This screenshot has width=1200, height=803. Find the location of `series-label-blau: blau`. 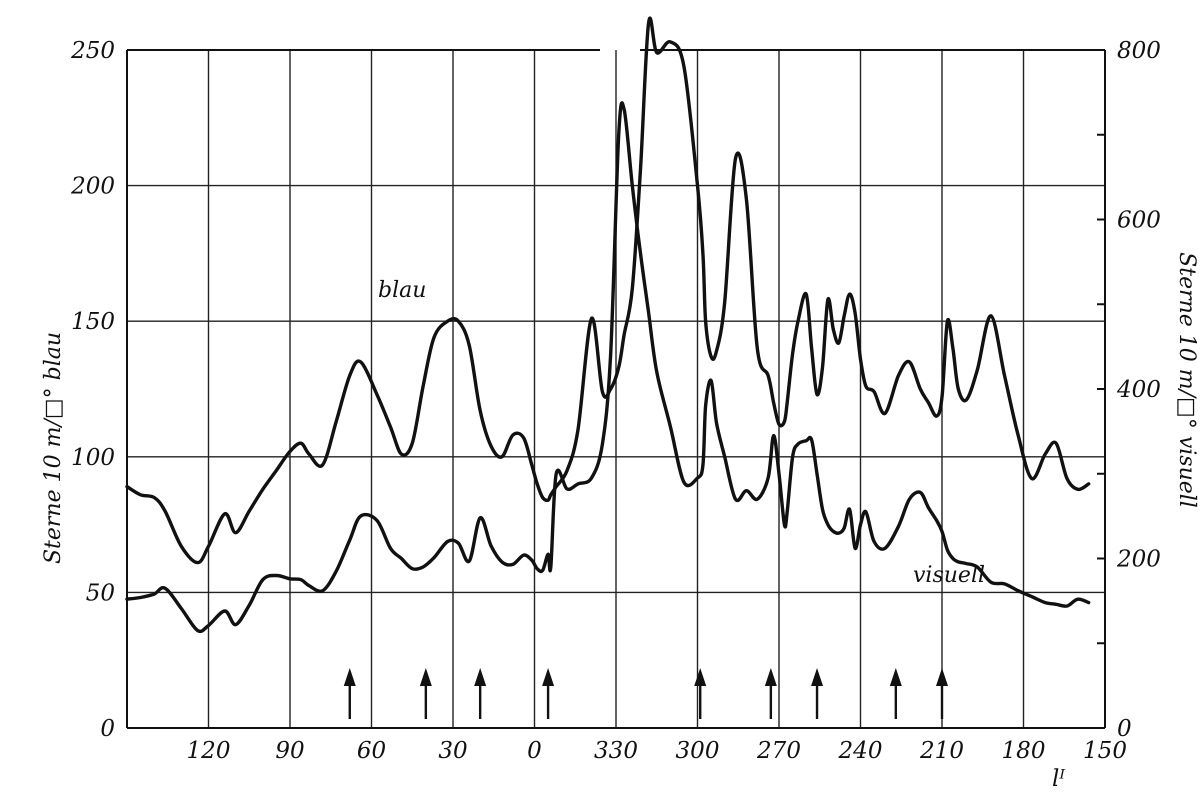

series-label-blau: blau is located at coordinates (402, 290).